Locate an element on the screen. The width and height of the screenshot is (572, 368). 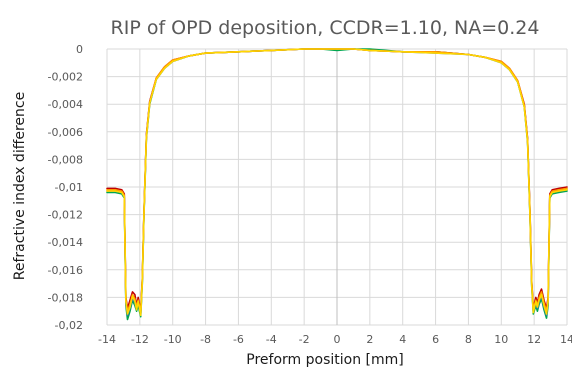
x-tick-label: -8 is located at coordinates (205, 339).